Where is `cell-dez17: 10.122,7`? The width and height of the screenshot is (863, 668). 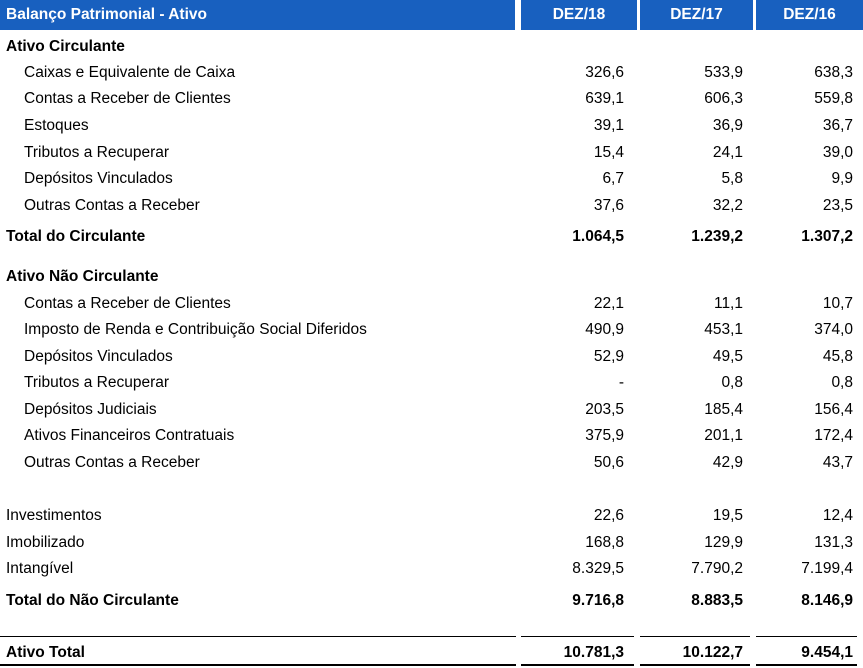 cell-dez17: 10.122,7 is located at coordinates (712, 652).